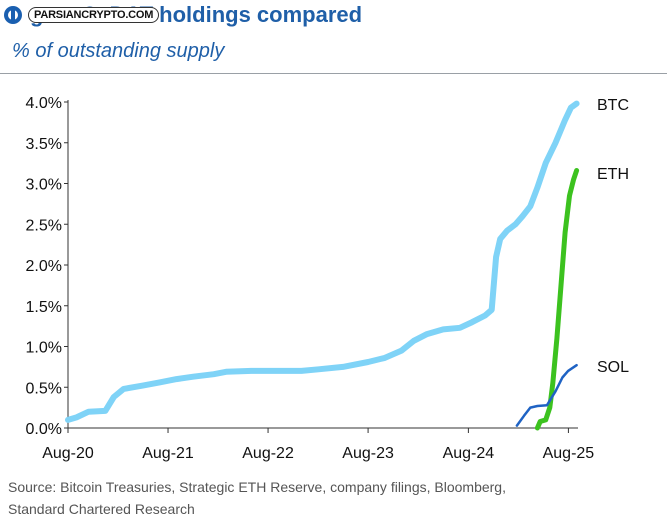 The image size is (667, 523). I want to click on watermark-text: PARSIANCRYPTO.COM, so click(94, 15).